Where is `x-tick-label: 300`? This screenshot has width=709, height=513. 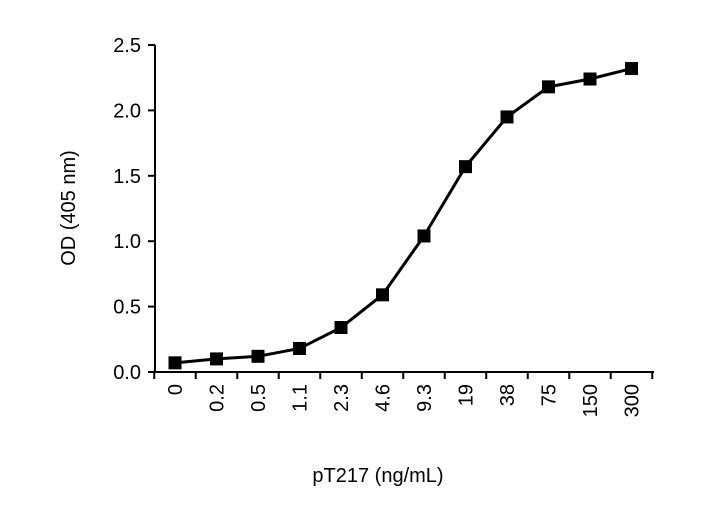
x-tick-label: 300 is located at coordinates (633, 400).